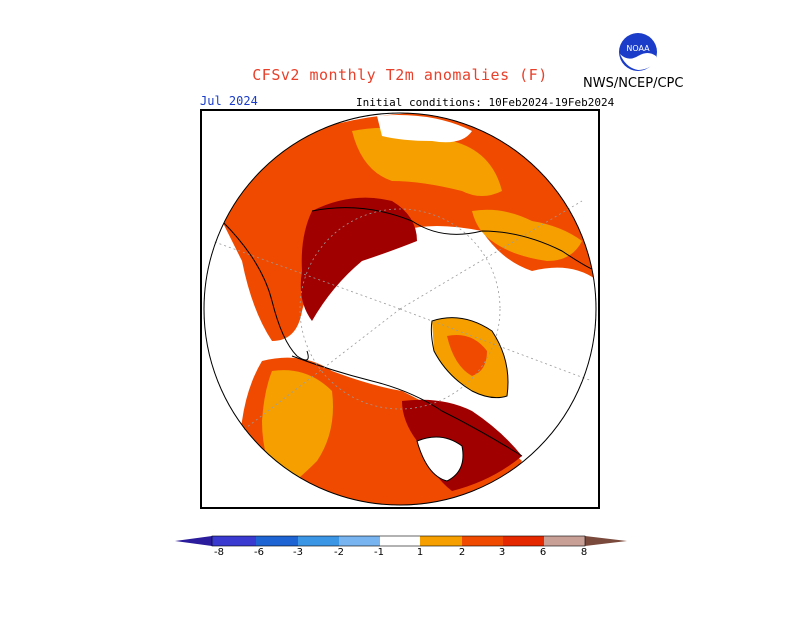 This screenshot has height=618, width=800. What do you see at coordinates (440, 459) in the screenshot?
I see `anomaly-region-canada-white` at bounding box center [440, 459].